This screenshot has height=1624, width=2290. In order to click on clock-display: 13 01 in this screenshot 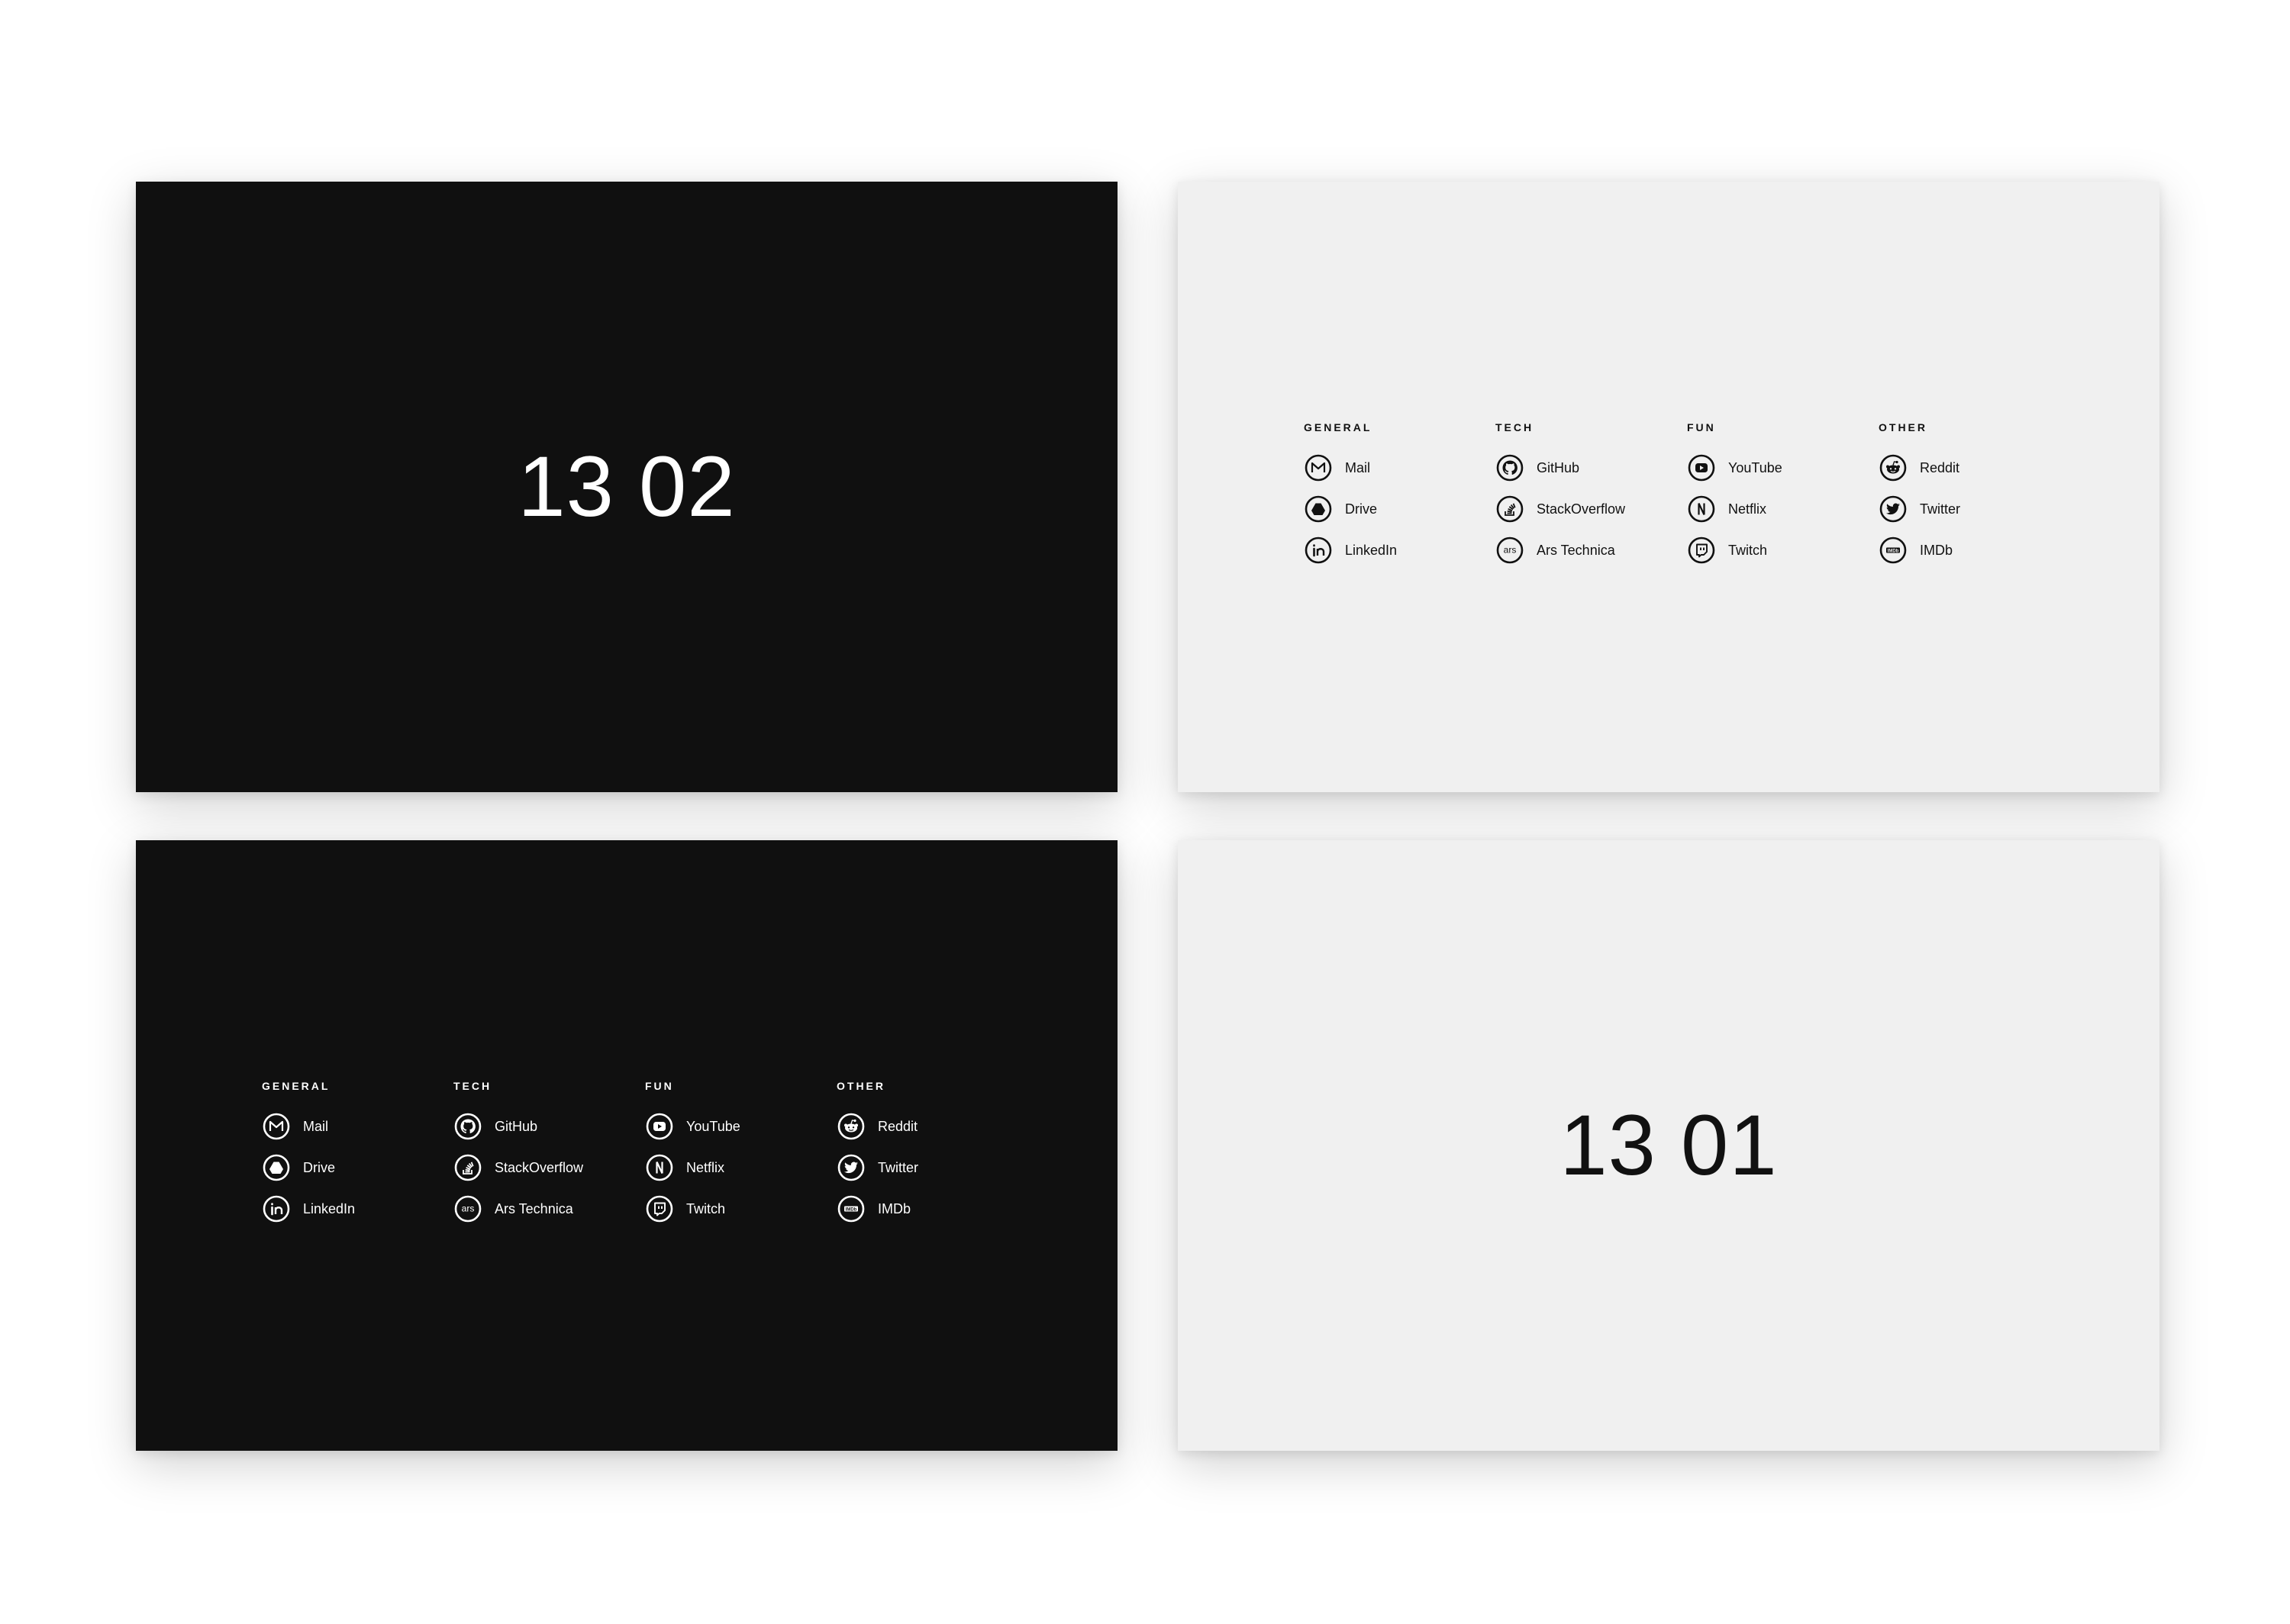, I will do `click(1668, 1145)`.